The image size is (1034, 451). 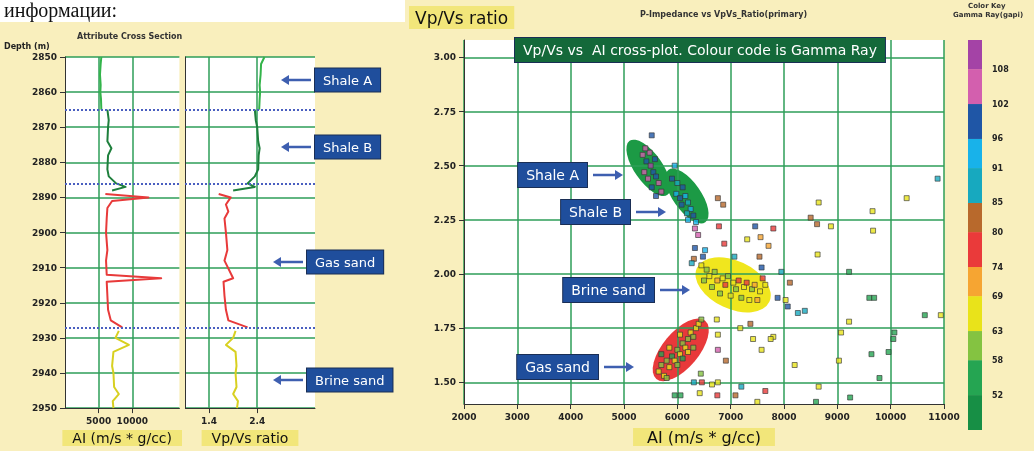 I want to click on y-tick-label: 2910, so click(x=44, y=267).